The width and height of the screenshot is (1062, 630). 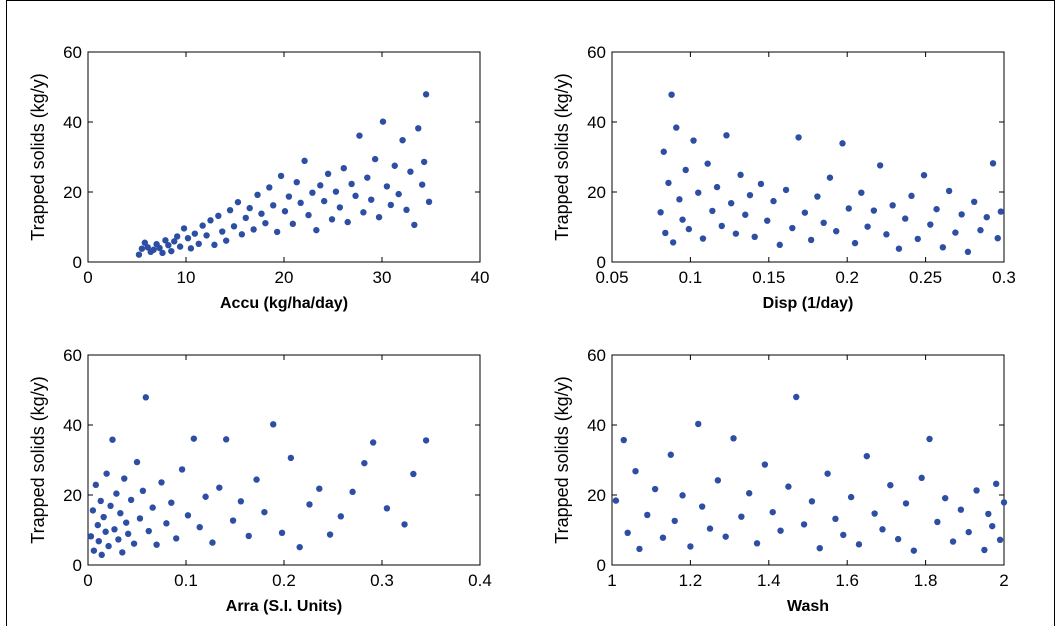 I want to click on x-axis-label: Accu (kg/ha/day), so click(x=284, y=303).